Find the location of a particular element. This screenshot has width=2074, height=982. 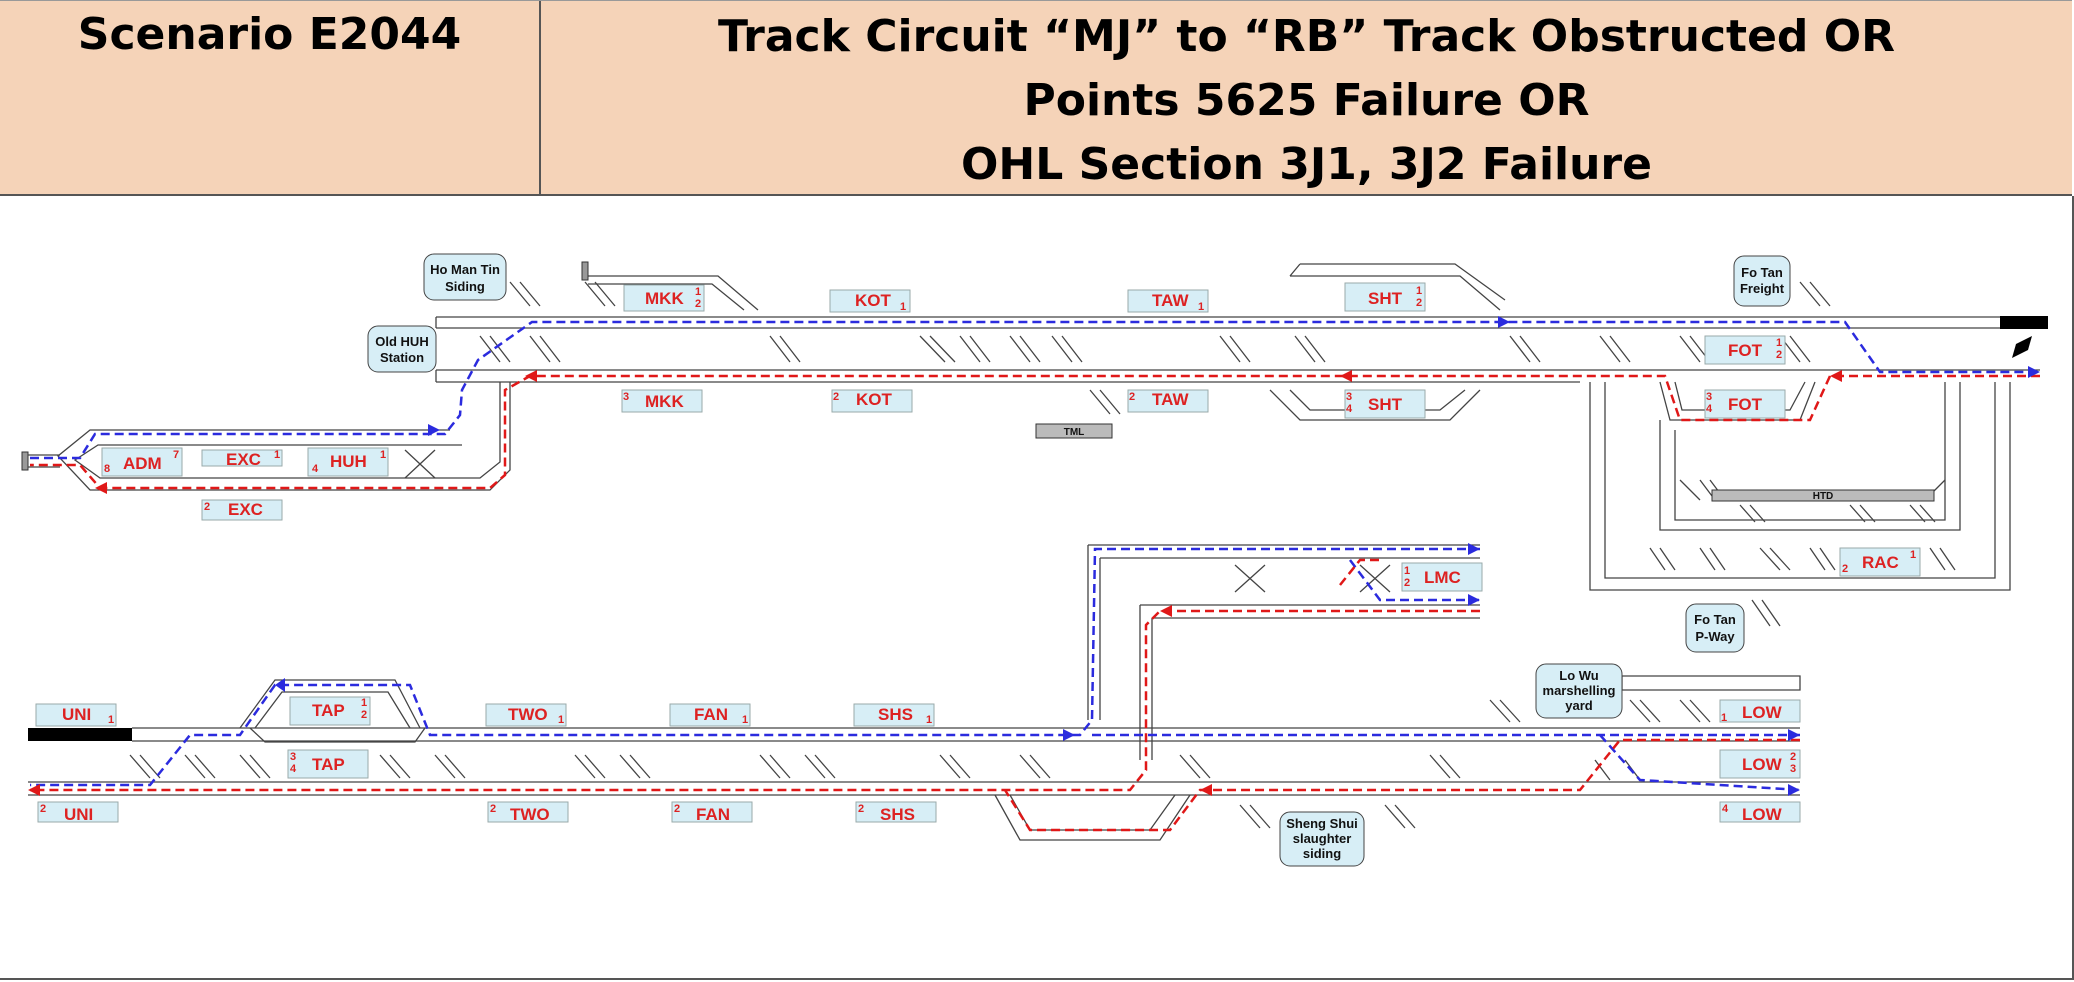

station-label-sht-up: SHT 12 is located at coordinates (1385, 297).